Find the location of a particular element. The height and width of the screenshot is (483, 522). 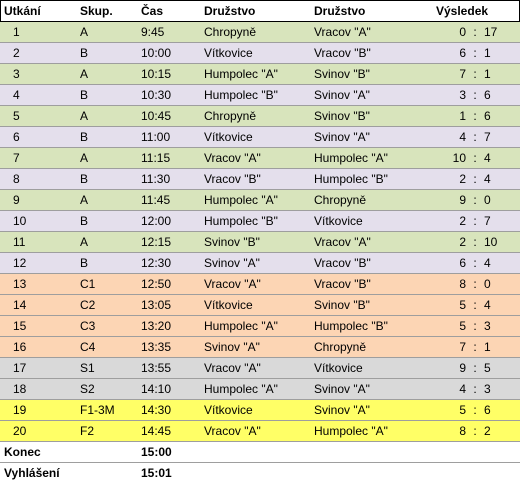

match-group: S1 is located at coordinates (106, 368).